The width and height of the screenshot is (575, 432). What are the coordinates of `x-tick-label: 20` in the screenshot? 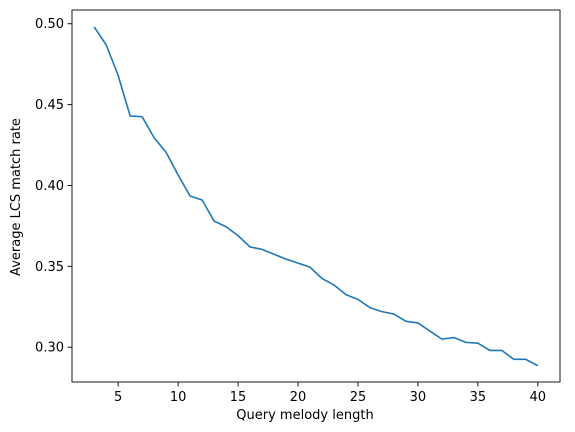 It's located at (298, 397).